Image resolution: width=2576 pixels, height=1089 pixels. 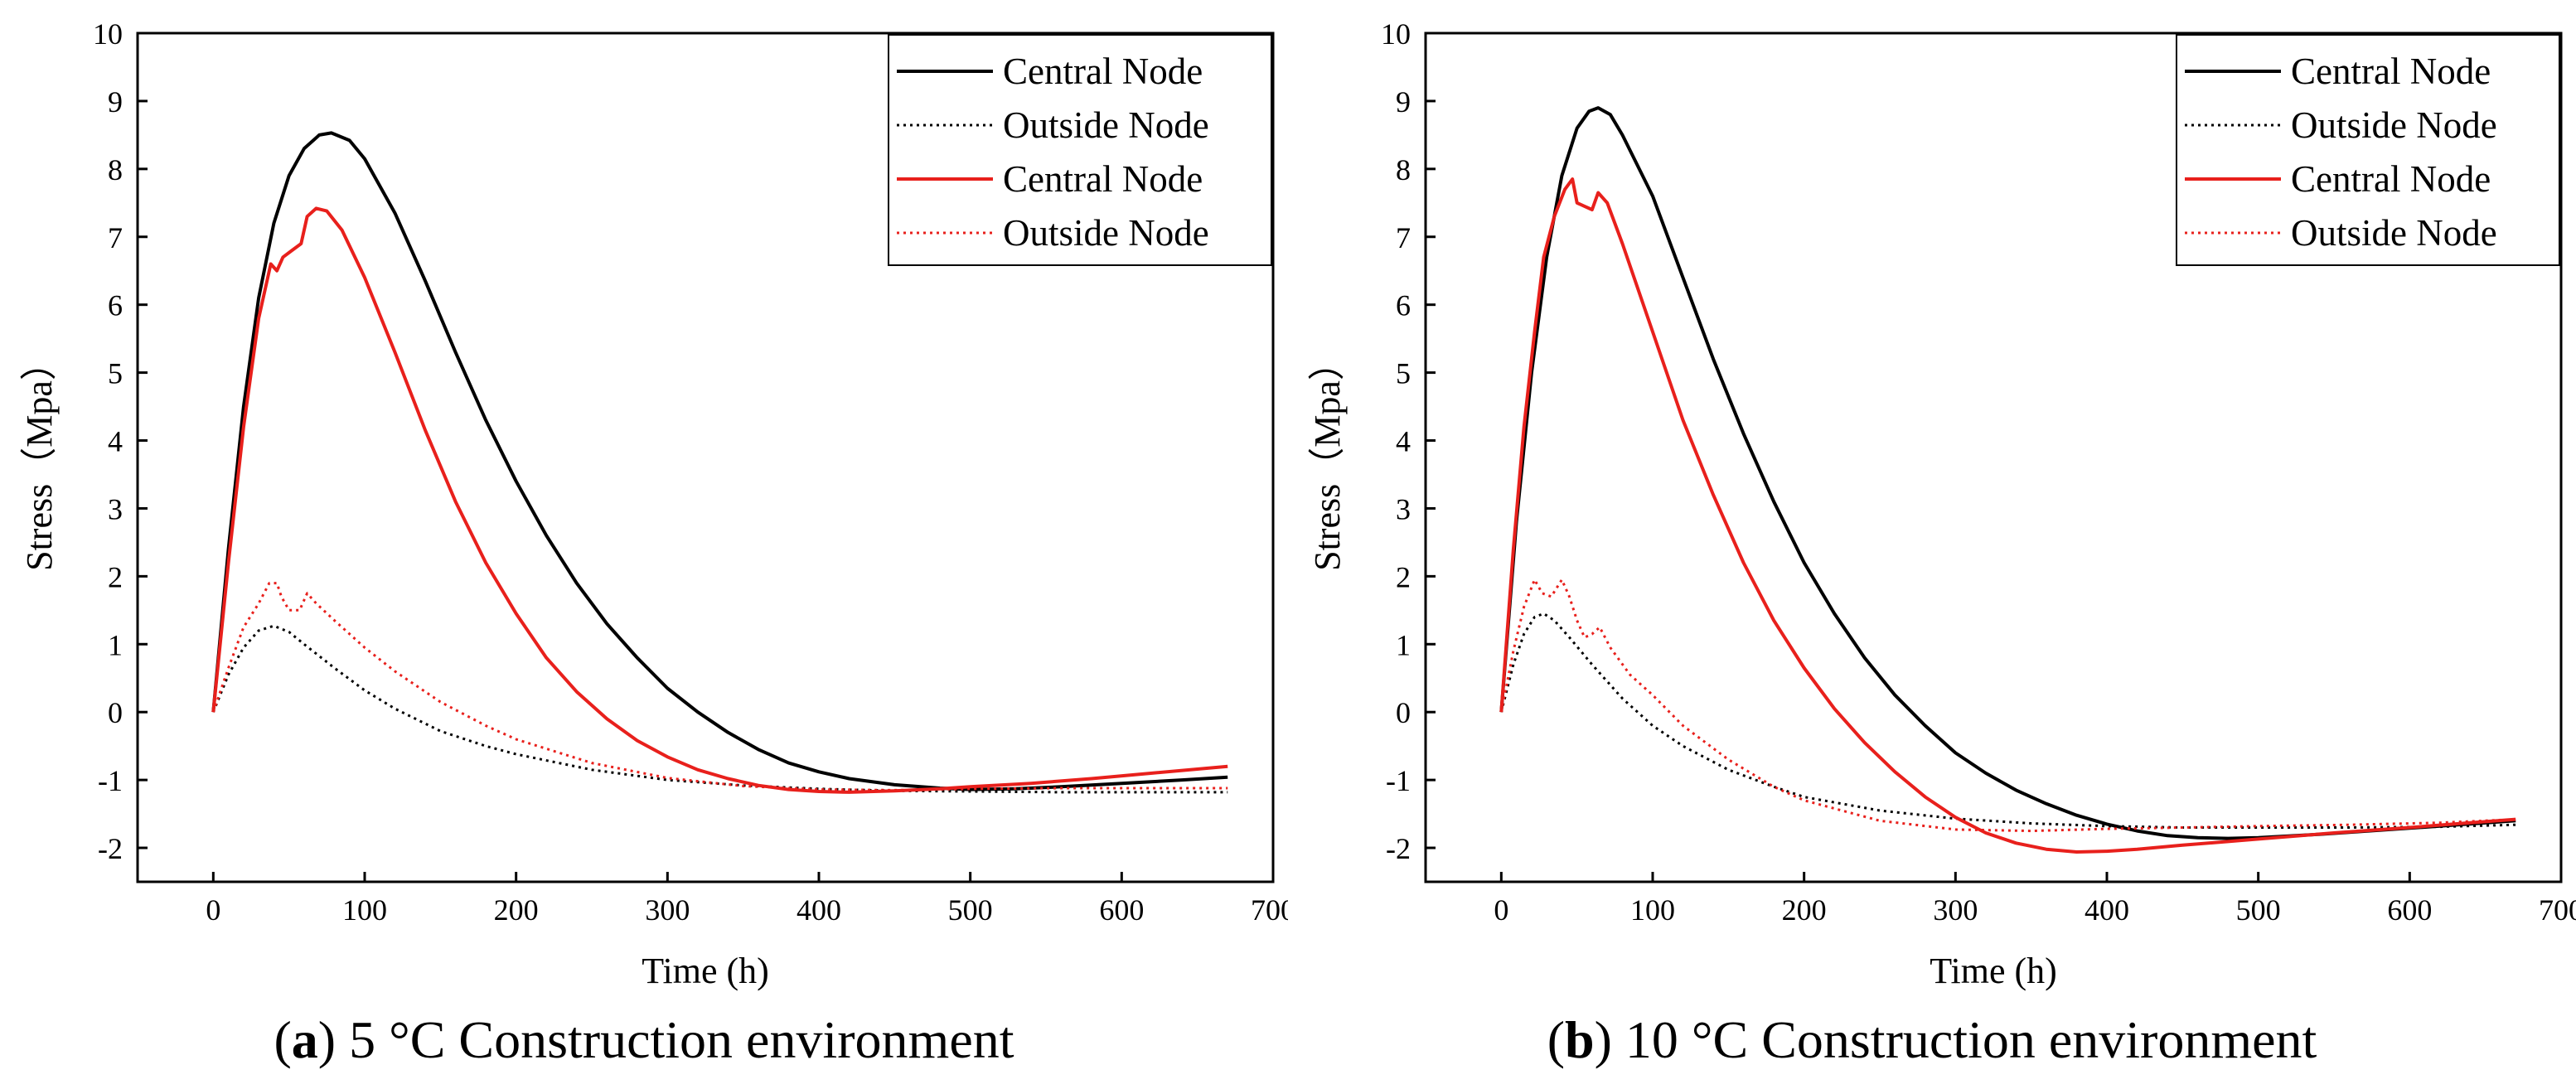 I want to click on caption-letter: b, so click(x=1580, y=1039).